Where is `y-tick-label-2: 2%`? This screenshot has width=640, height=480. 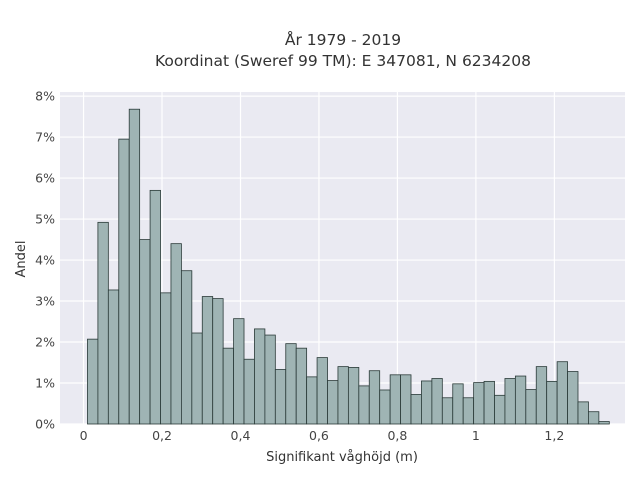
y-tick-label-2: 2% is located at coordinates (45, 342).